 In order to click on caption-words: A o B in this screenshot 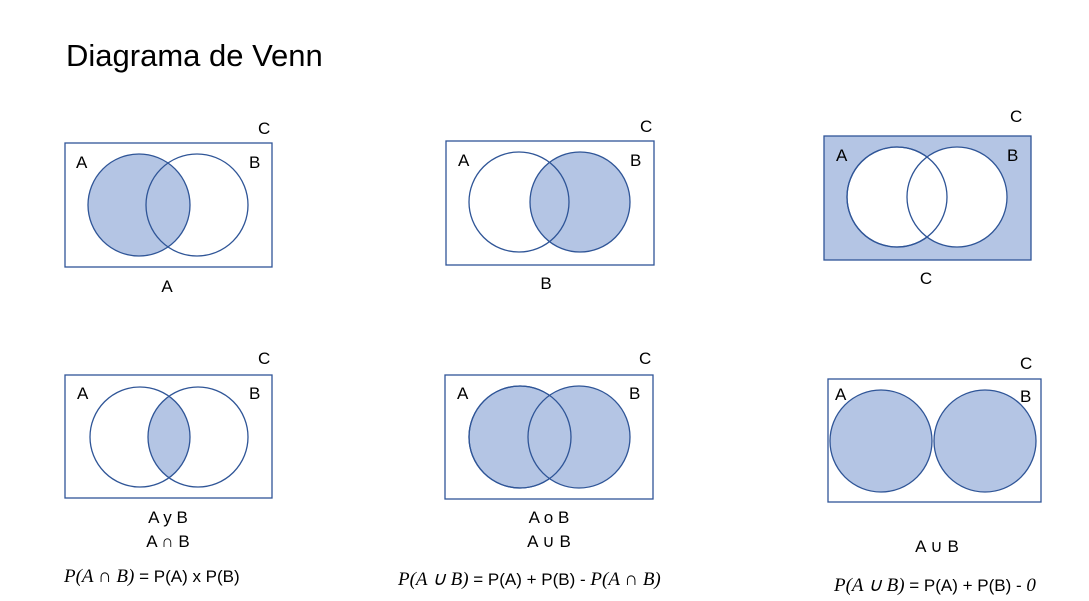, I will do `click(549, 517)`.